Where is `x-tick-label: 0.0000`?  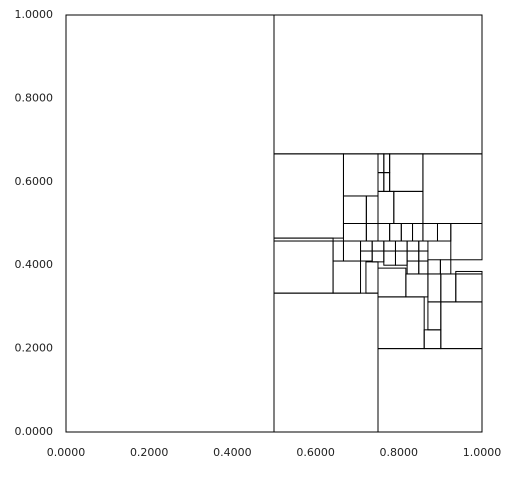
x-tick-label: 0.0000 is located at coordinates (66, 452).